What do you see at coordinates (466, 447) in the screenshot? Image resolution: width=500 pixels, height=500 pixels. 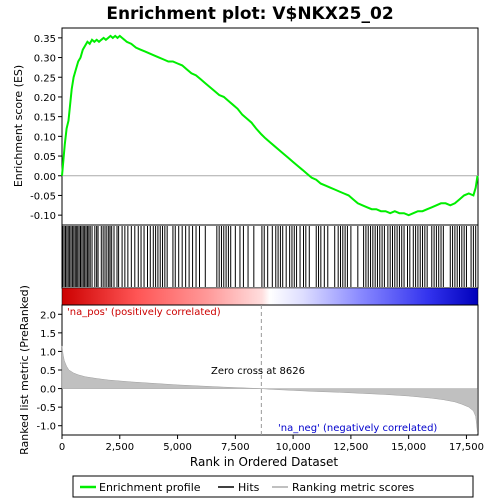 I see `x-tick-label: 17,500` at bounding box center [466, 447].